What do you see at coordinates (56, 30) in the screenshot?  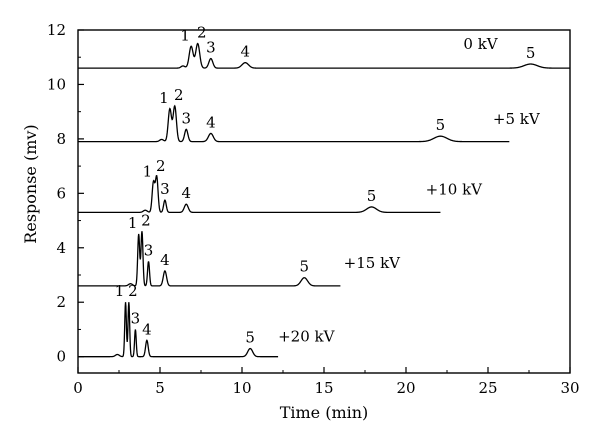 I see `y-tick-label: 12` at bounding box center [56, 30].